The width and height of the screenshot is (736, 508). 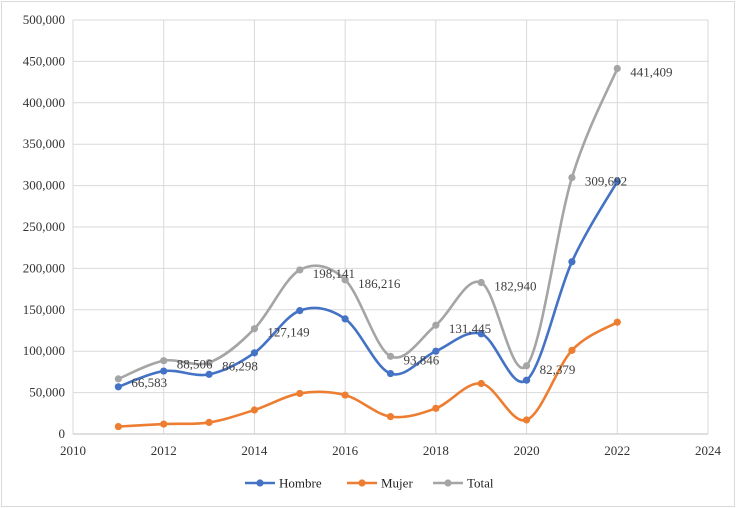 What do you see at coordinates (149, 382) in the screenshot?
I see `data-label: 66,583` at bounding box center [149, 382].